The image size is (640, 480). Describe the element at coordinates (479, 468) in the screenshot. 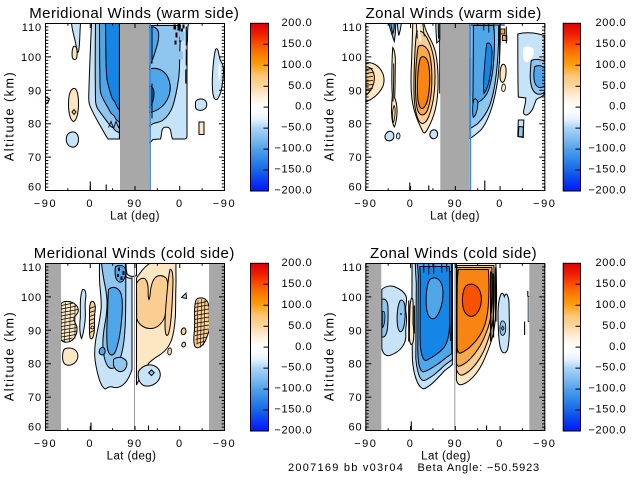

I see `svg-text: Beta Angle: −50.5923` at that location.